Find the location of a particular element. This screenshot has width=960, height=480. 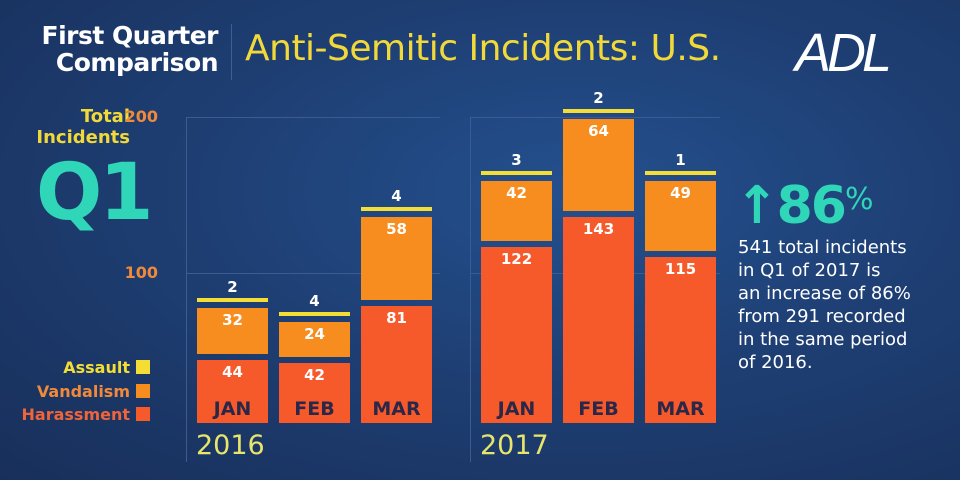

legend-label: Harassment is located at coordinates (75, 414).